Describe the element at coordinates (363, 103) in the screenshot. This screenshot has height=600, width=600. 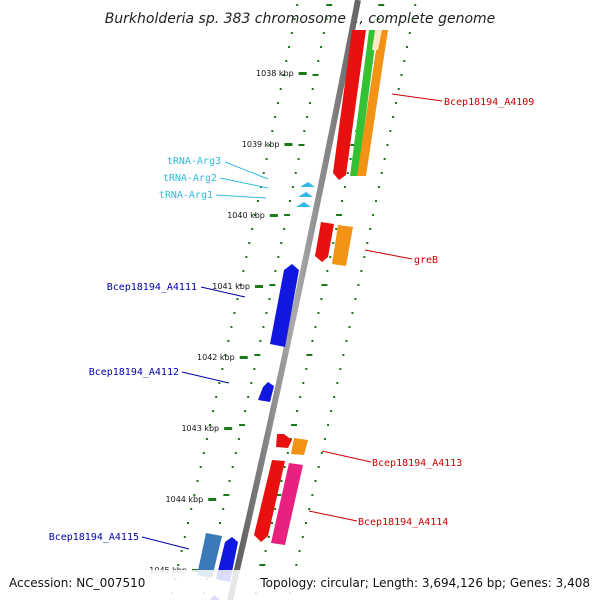
I see `feature-a4109-cog-green` at that location.